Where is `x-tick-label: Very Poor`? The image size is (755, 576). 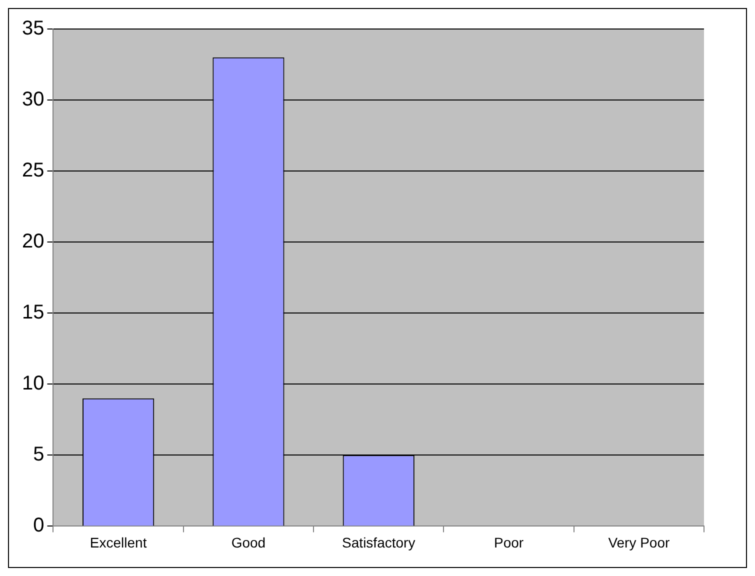 x-tick-label: Very Poor is located at coordinates (639, 542).